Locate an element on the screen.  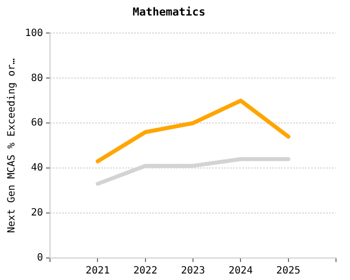
y-tick-label: 100 is located at coordinates (34, 33).